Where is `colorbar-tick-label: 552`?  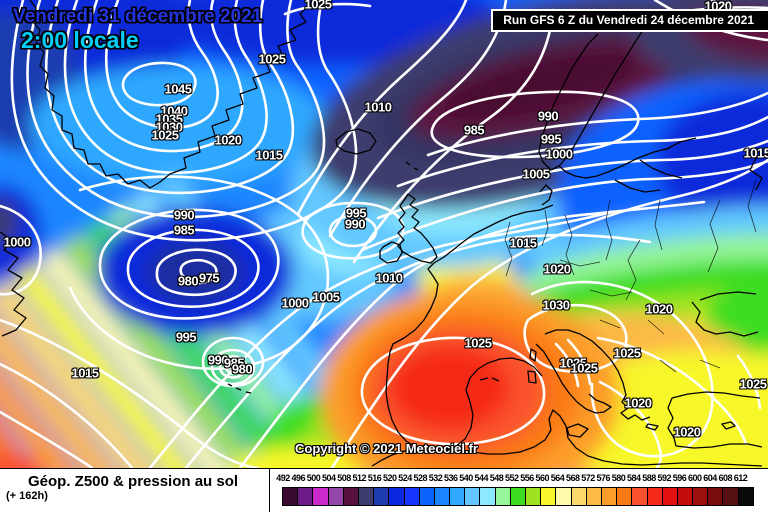 colorbar-tick-label: 552 is located at coordinates (511, 478).